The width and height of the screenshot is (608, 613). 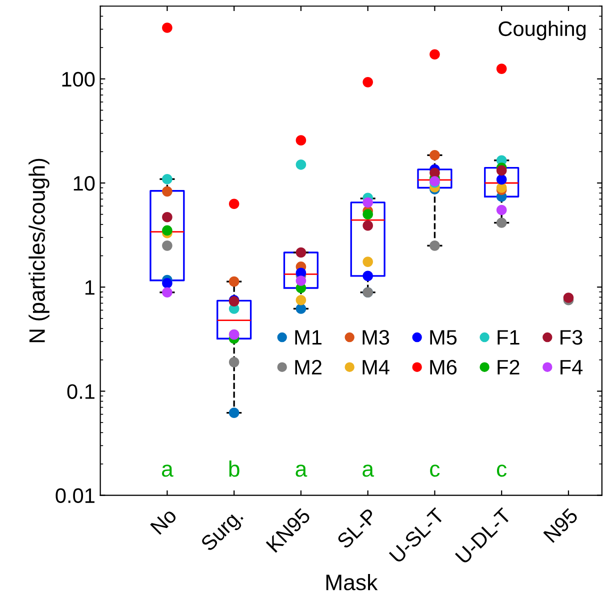 What do you see at coordinates (376, 367) in the screenshot?
I see `legend-label: M4` at bounding box center [376, 367].